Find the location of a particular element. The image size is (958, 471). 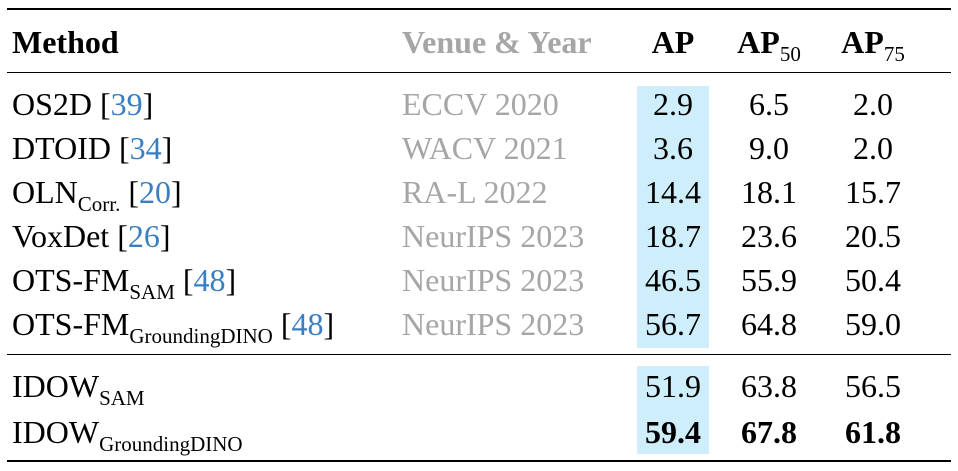

table-row-method: OS2D [39] is located at coordinates (83, 104).